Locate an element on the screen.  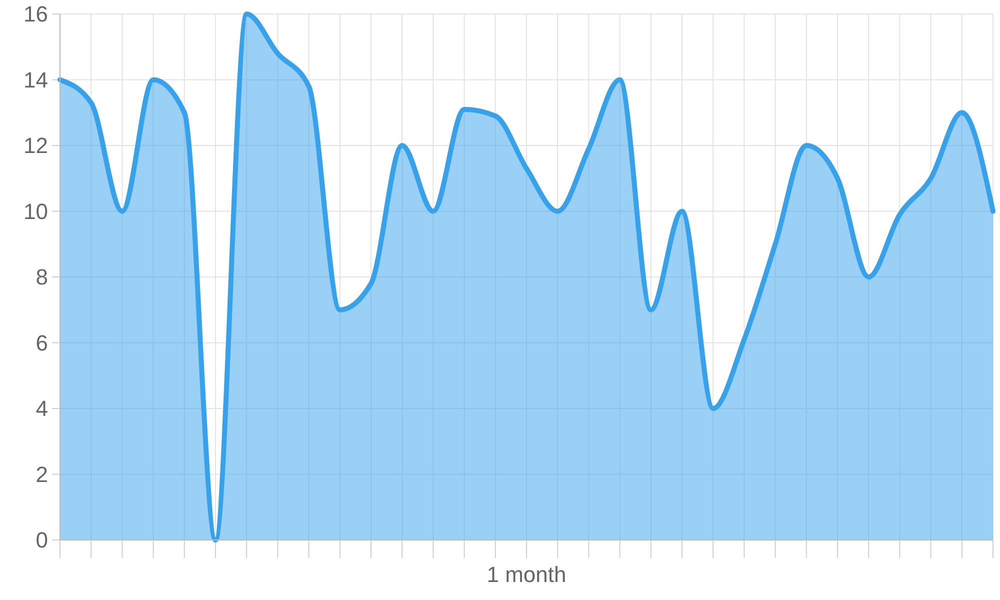
y-tick-label: 6 is located at coordinates (42, 343).